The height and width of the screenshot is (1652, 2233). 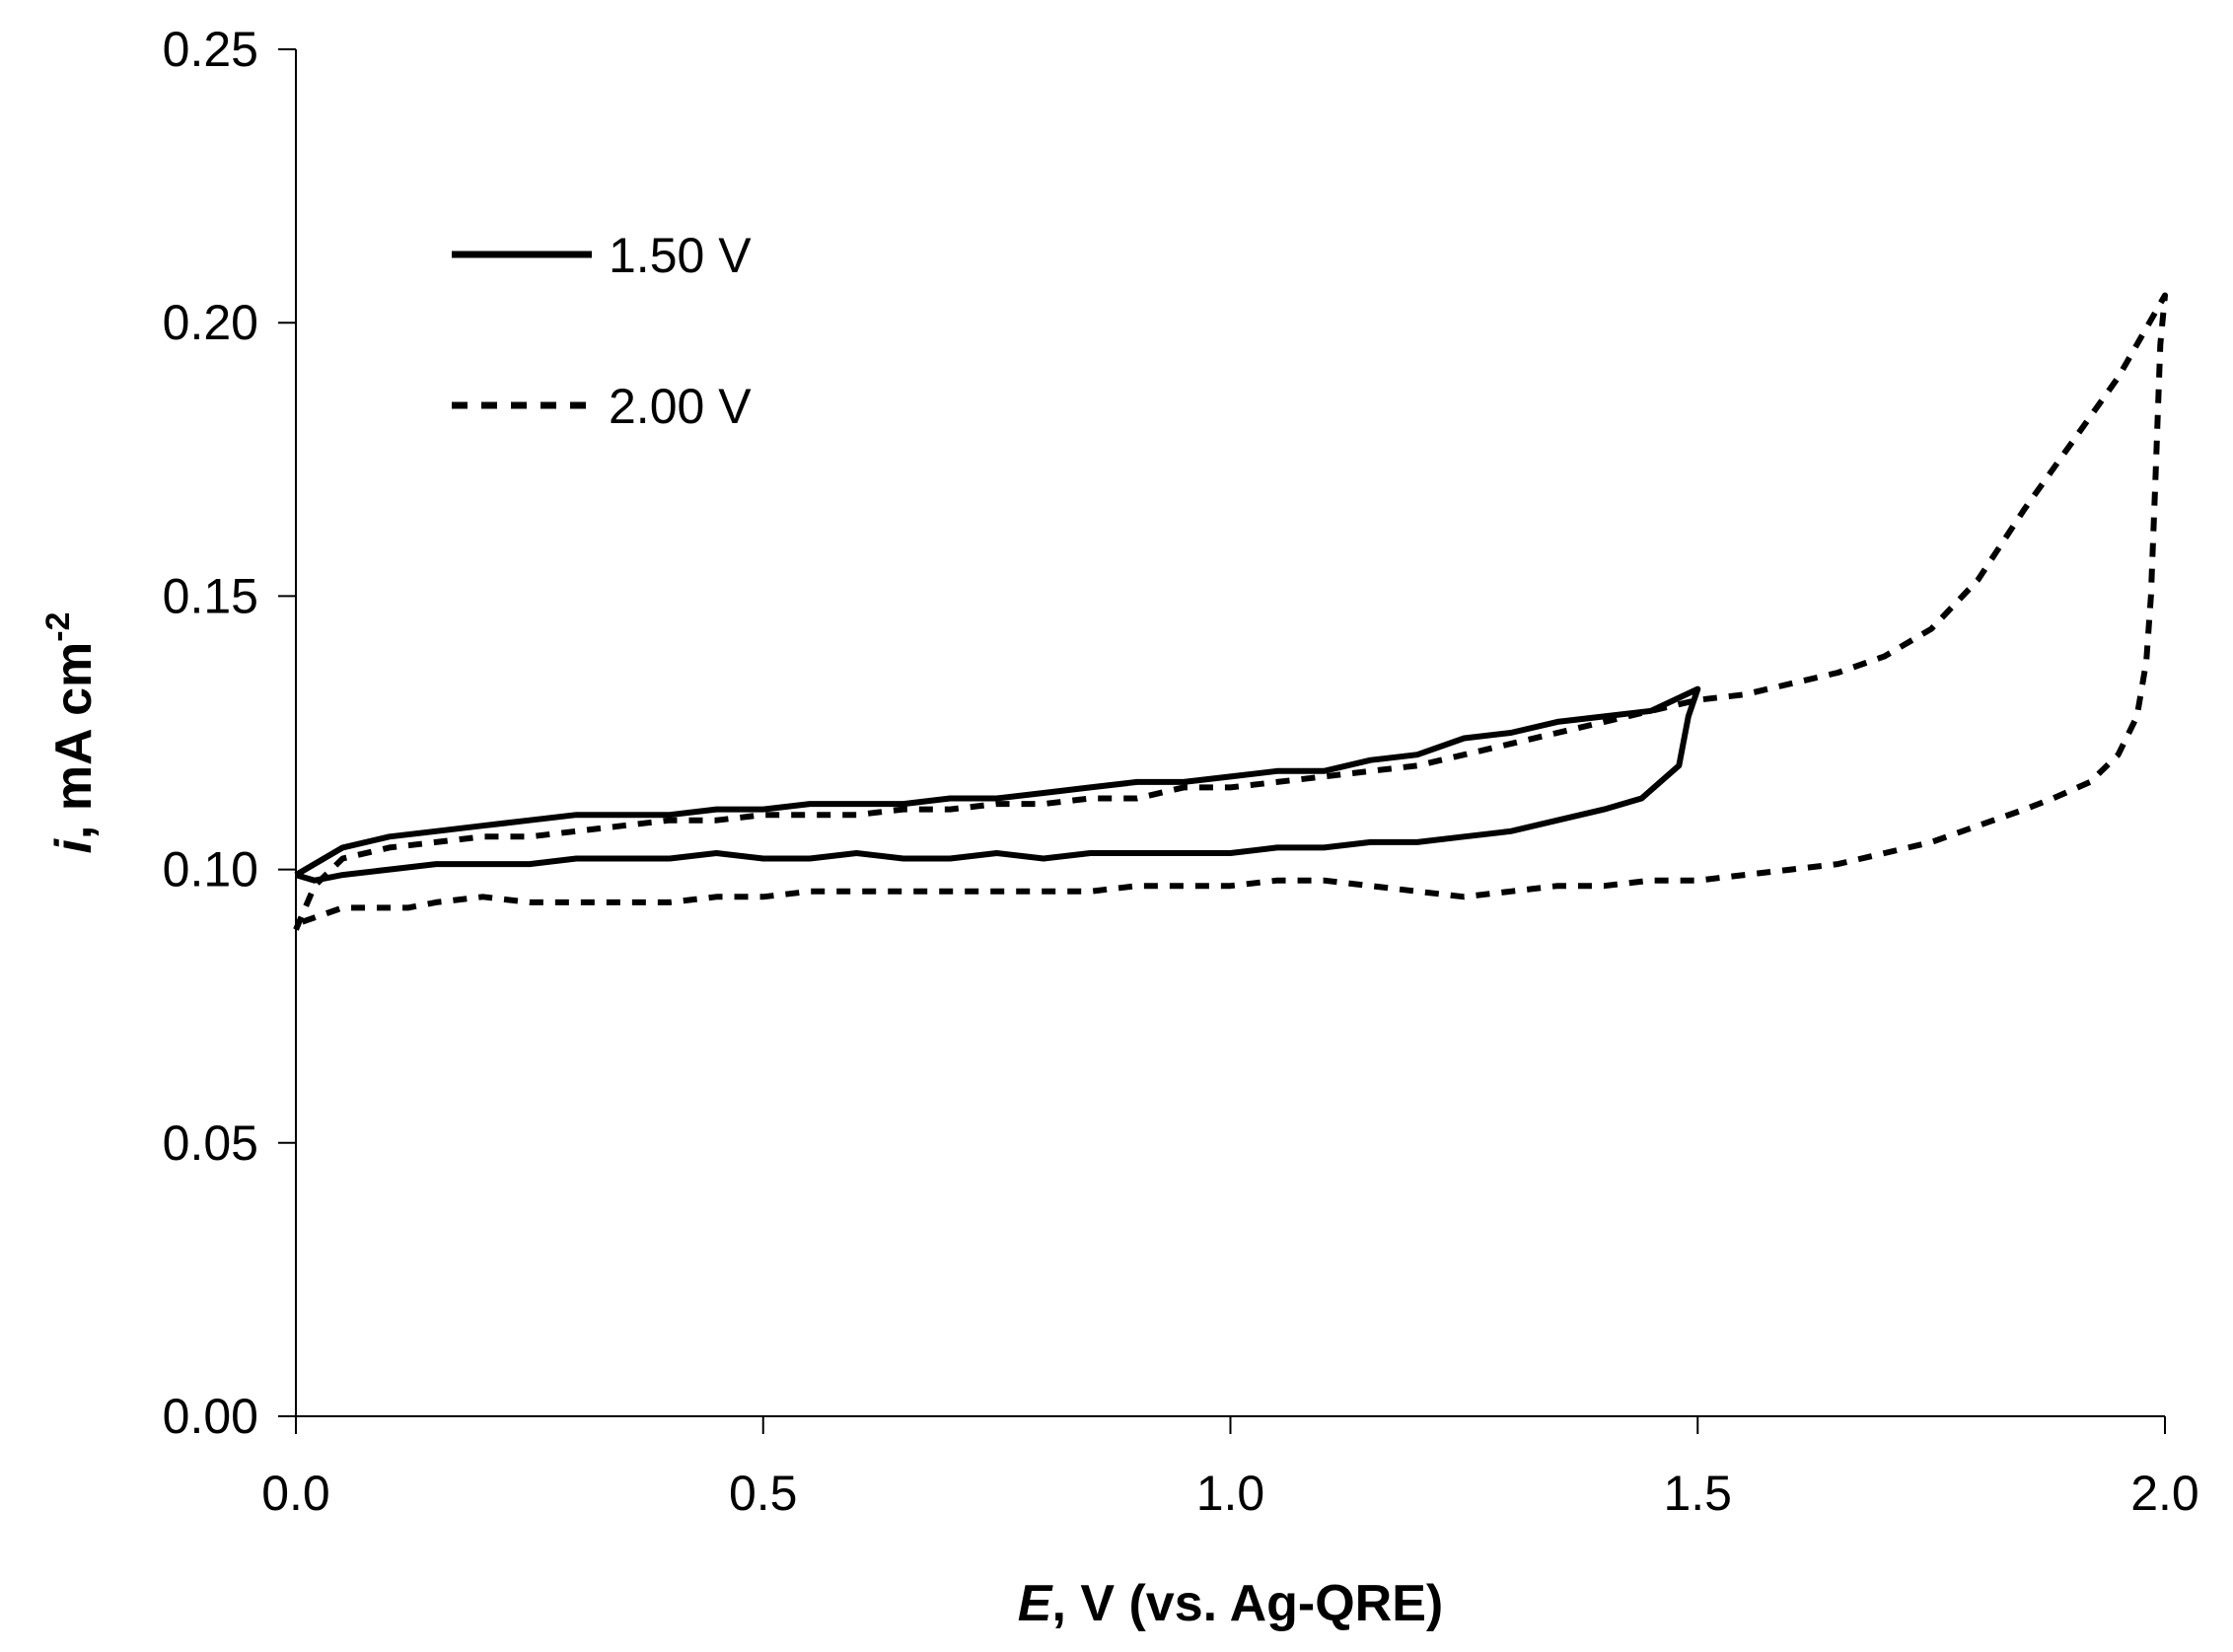 What do you see at coordinates (210, 1143) in the screenshot?
I see `y-tick-label: 0.05` at bounding box center [210, 1143].